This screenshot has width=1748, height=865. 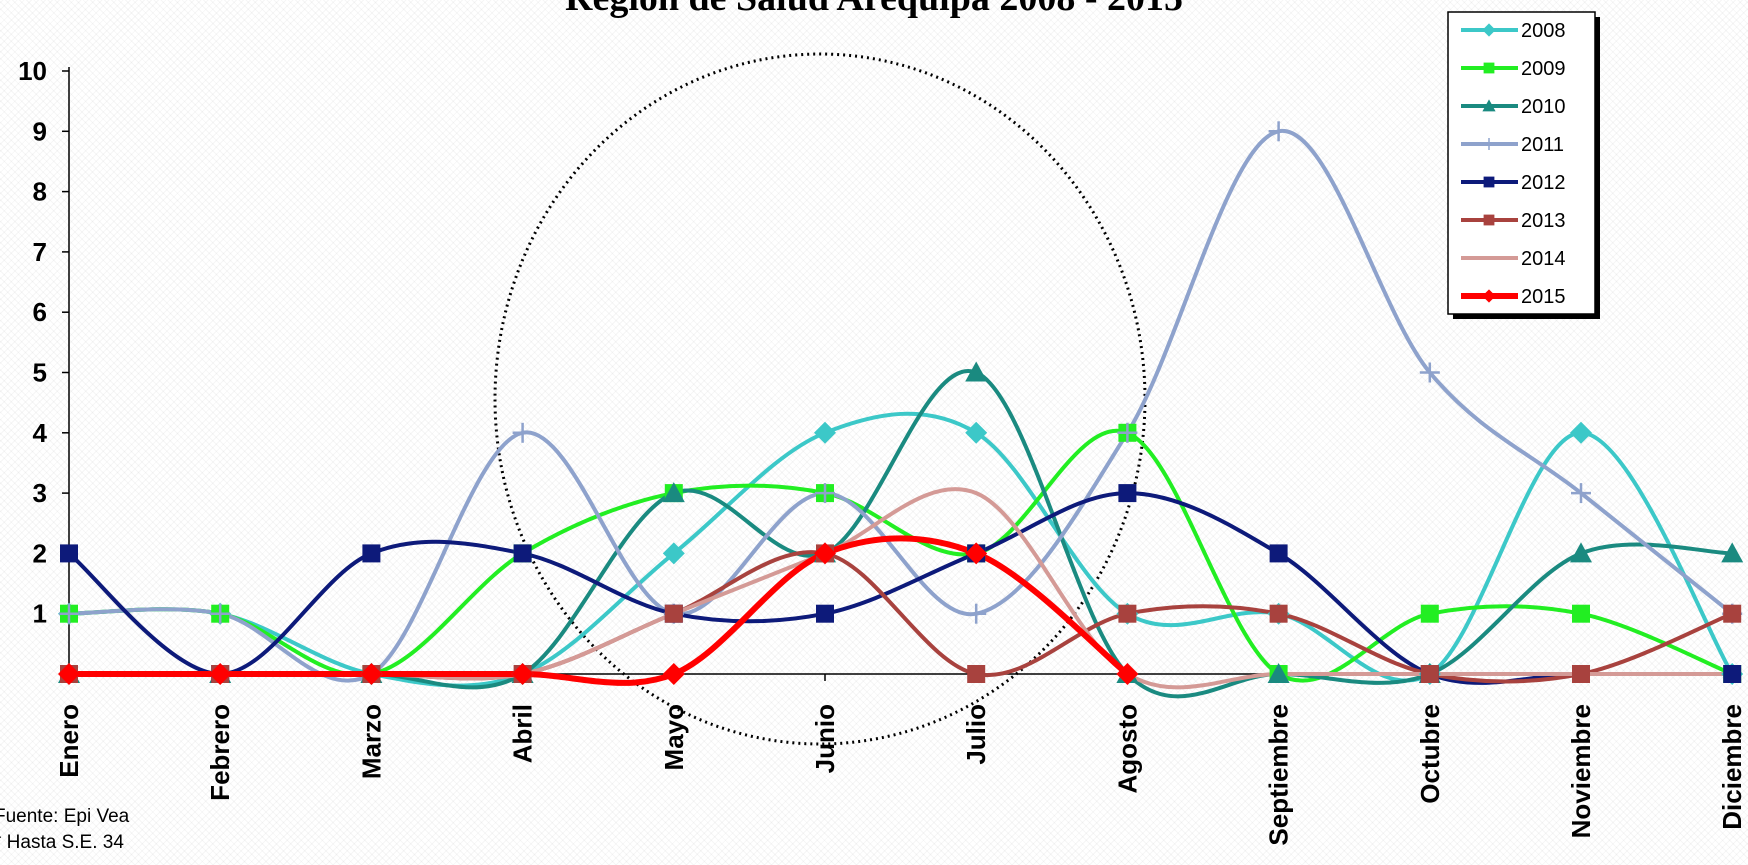 I want to click on point-2012-marzo: 2012 Marzo: 2, so click(x=371, y=553).